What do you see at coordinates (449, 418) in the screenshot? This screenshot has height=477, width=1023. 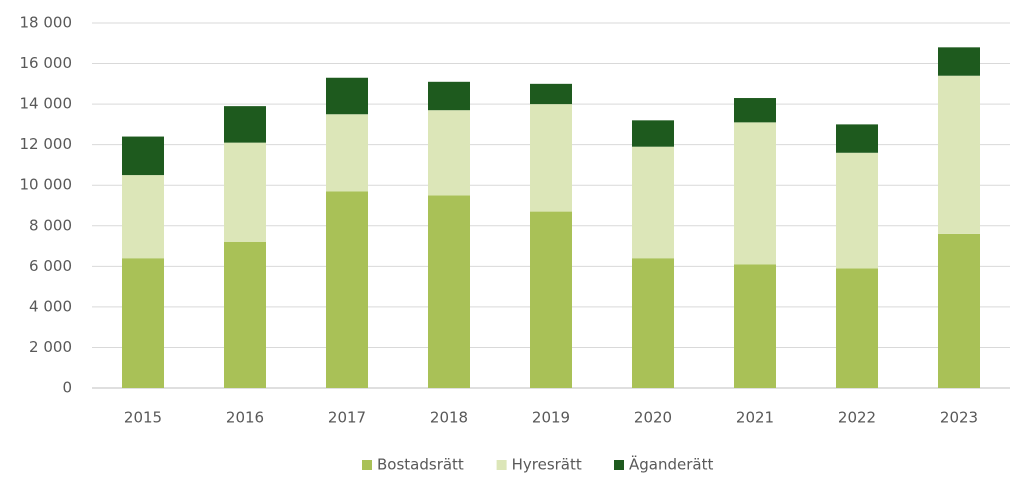 I see `x-tick-label: 2018` at bounding box center [449, 418].